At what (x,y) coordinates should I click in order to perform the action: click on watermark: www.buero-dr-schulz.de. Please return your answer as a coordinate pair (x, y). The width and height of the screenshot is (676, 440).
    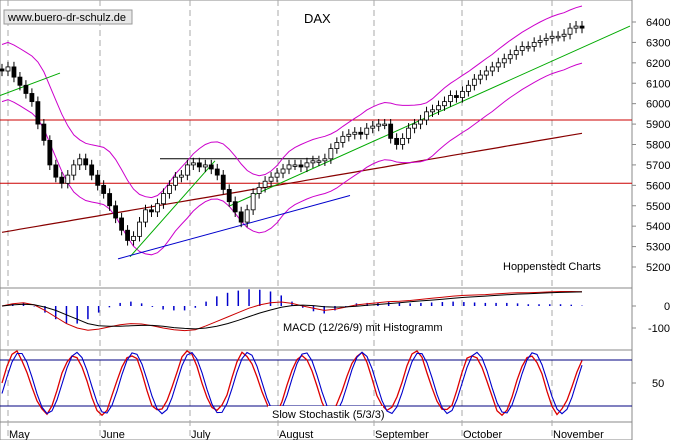
    Looking at the image, I should click on (66, 18).